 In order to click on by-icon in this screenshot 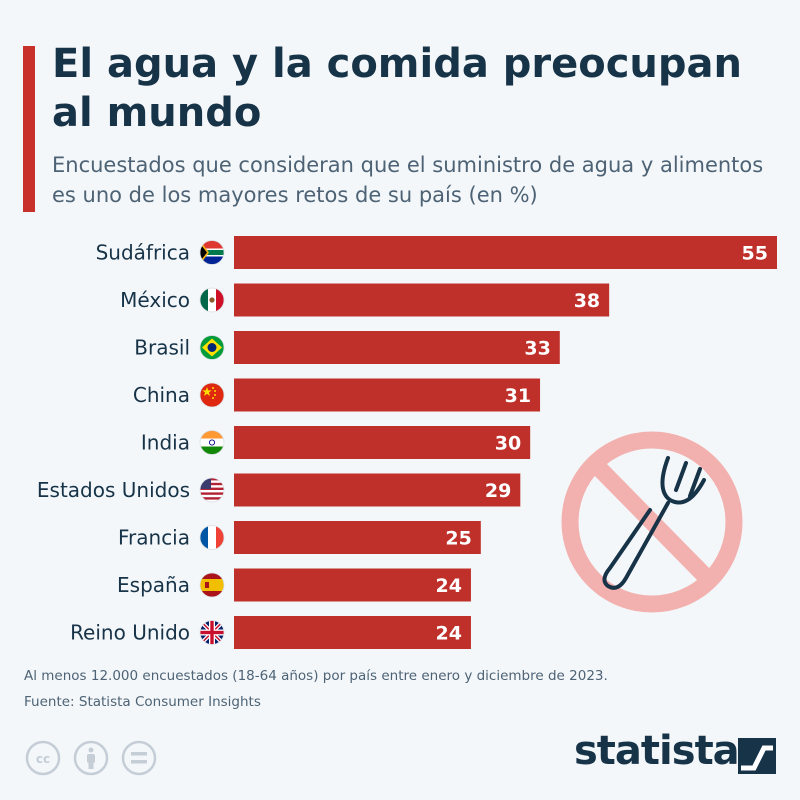, I will do `click(91, 758)`.